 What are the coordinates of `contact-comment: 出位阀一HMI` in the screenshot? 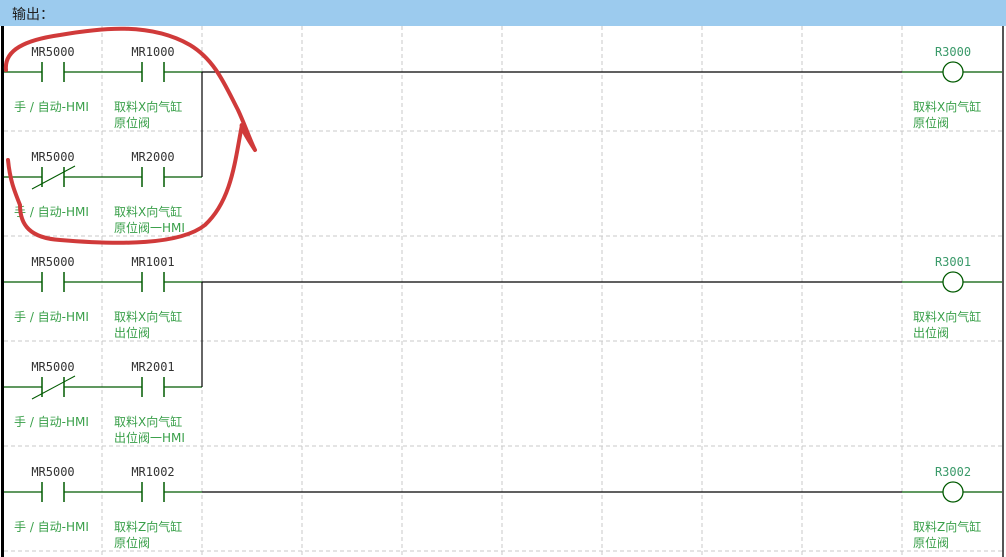 It's located at (149, 437).